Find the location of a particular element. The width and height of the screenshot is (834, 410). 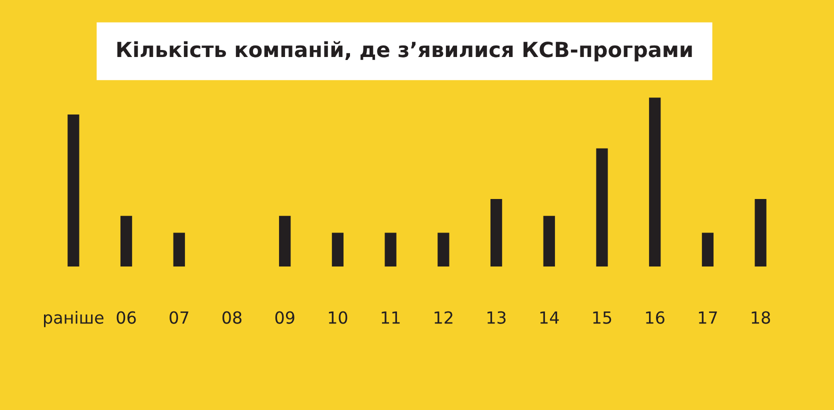

x-tick-label: 06 is located at coordinates (126, 317).